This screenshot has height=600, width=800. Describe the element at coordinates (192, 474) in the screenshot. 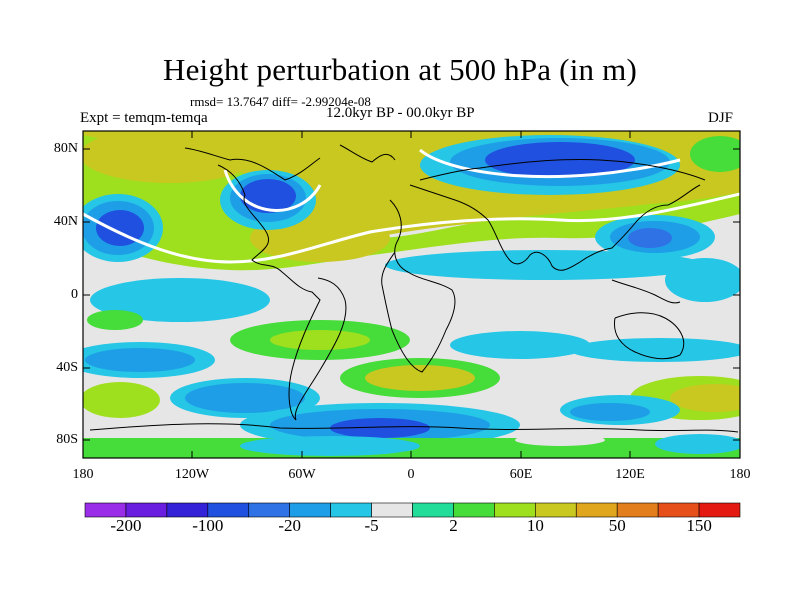

I see `lon-label-120w: 120W` at that location.